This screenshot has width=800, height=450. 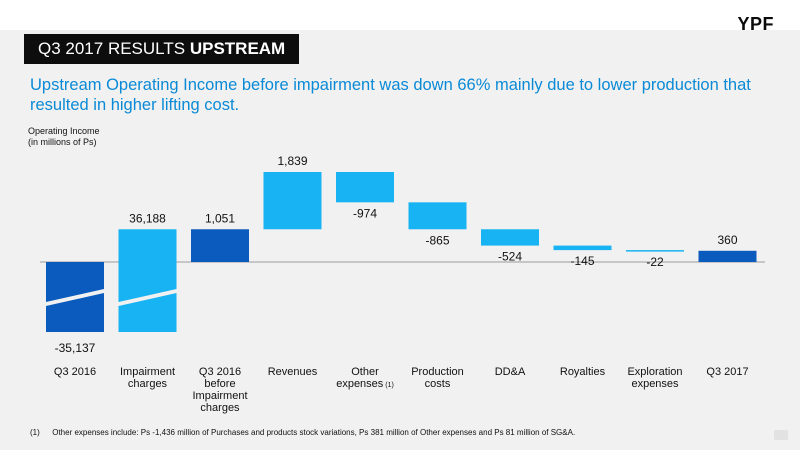 I want to click on value-label-1: 36,188, so click(x=147, y=218).